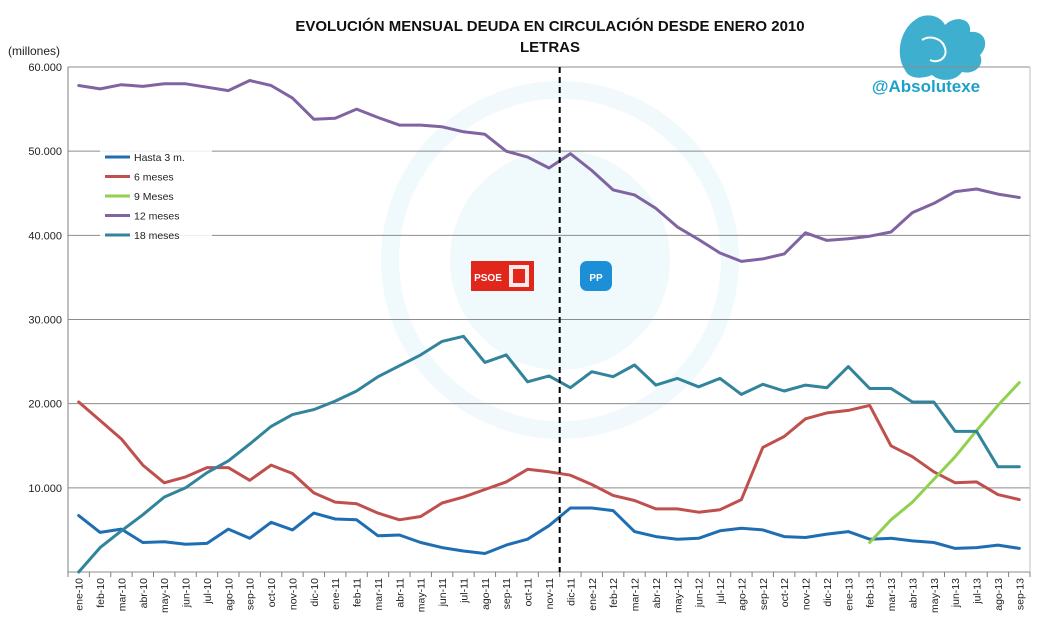  What do you see at coordinates (80, 594) in the screenshot?
I see `x-tick-label: ene-10` at bounding box center [80, 594].